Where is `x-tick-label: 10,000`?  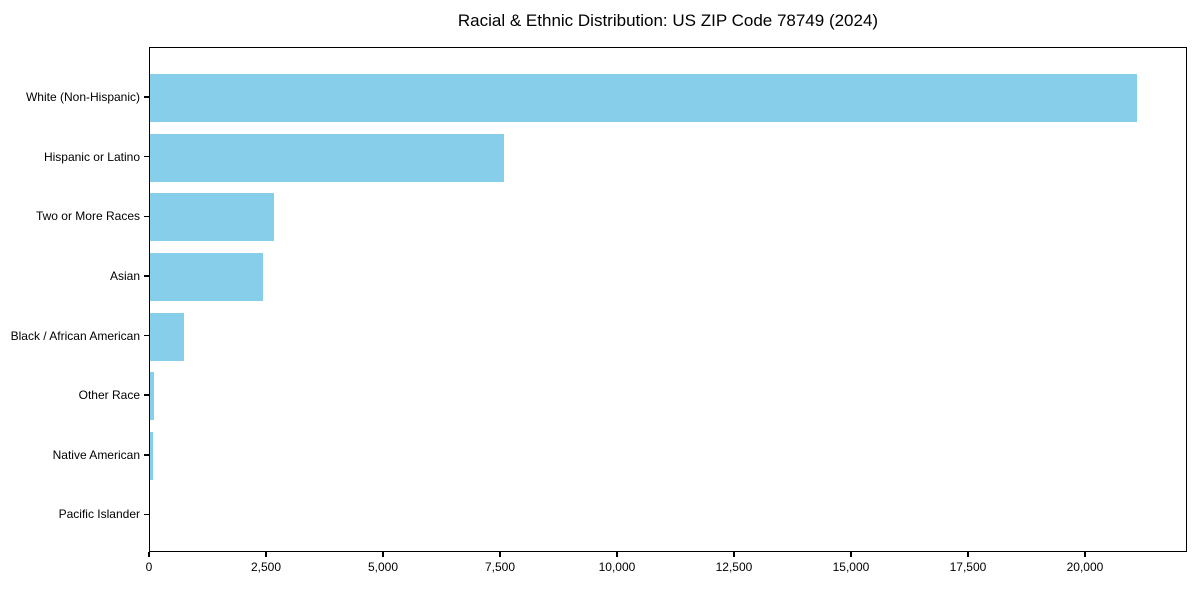
x-tick-label: 10,000 is located at coordinates (617, 567).